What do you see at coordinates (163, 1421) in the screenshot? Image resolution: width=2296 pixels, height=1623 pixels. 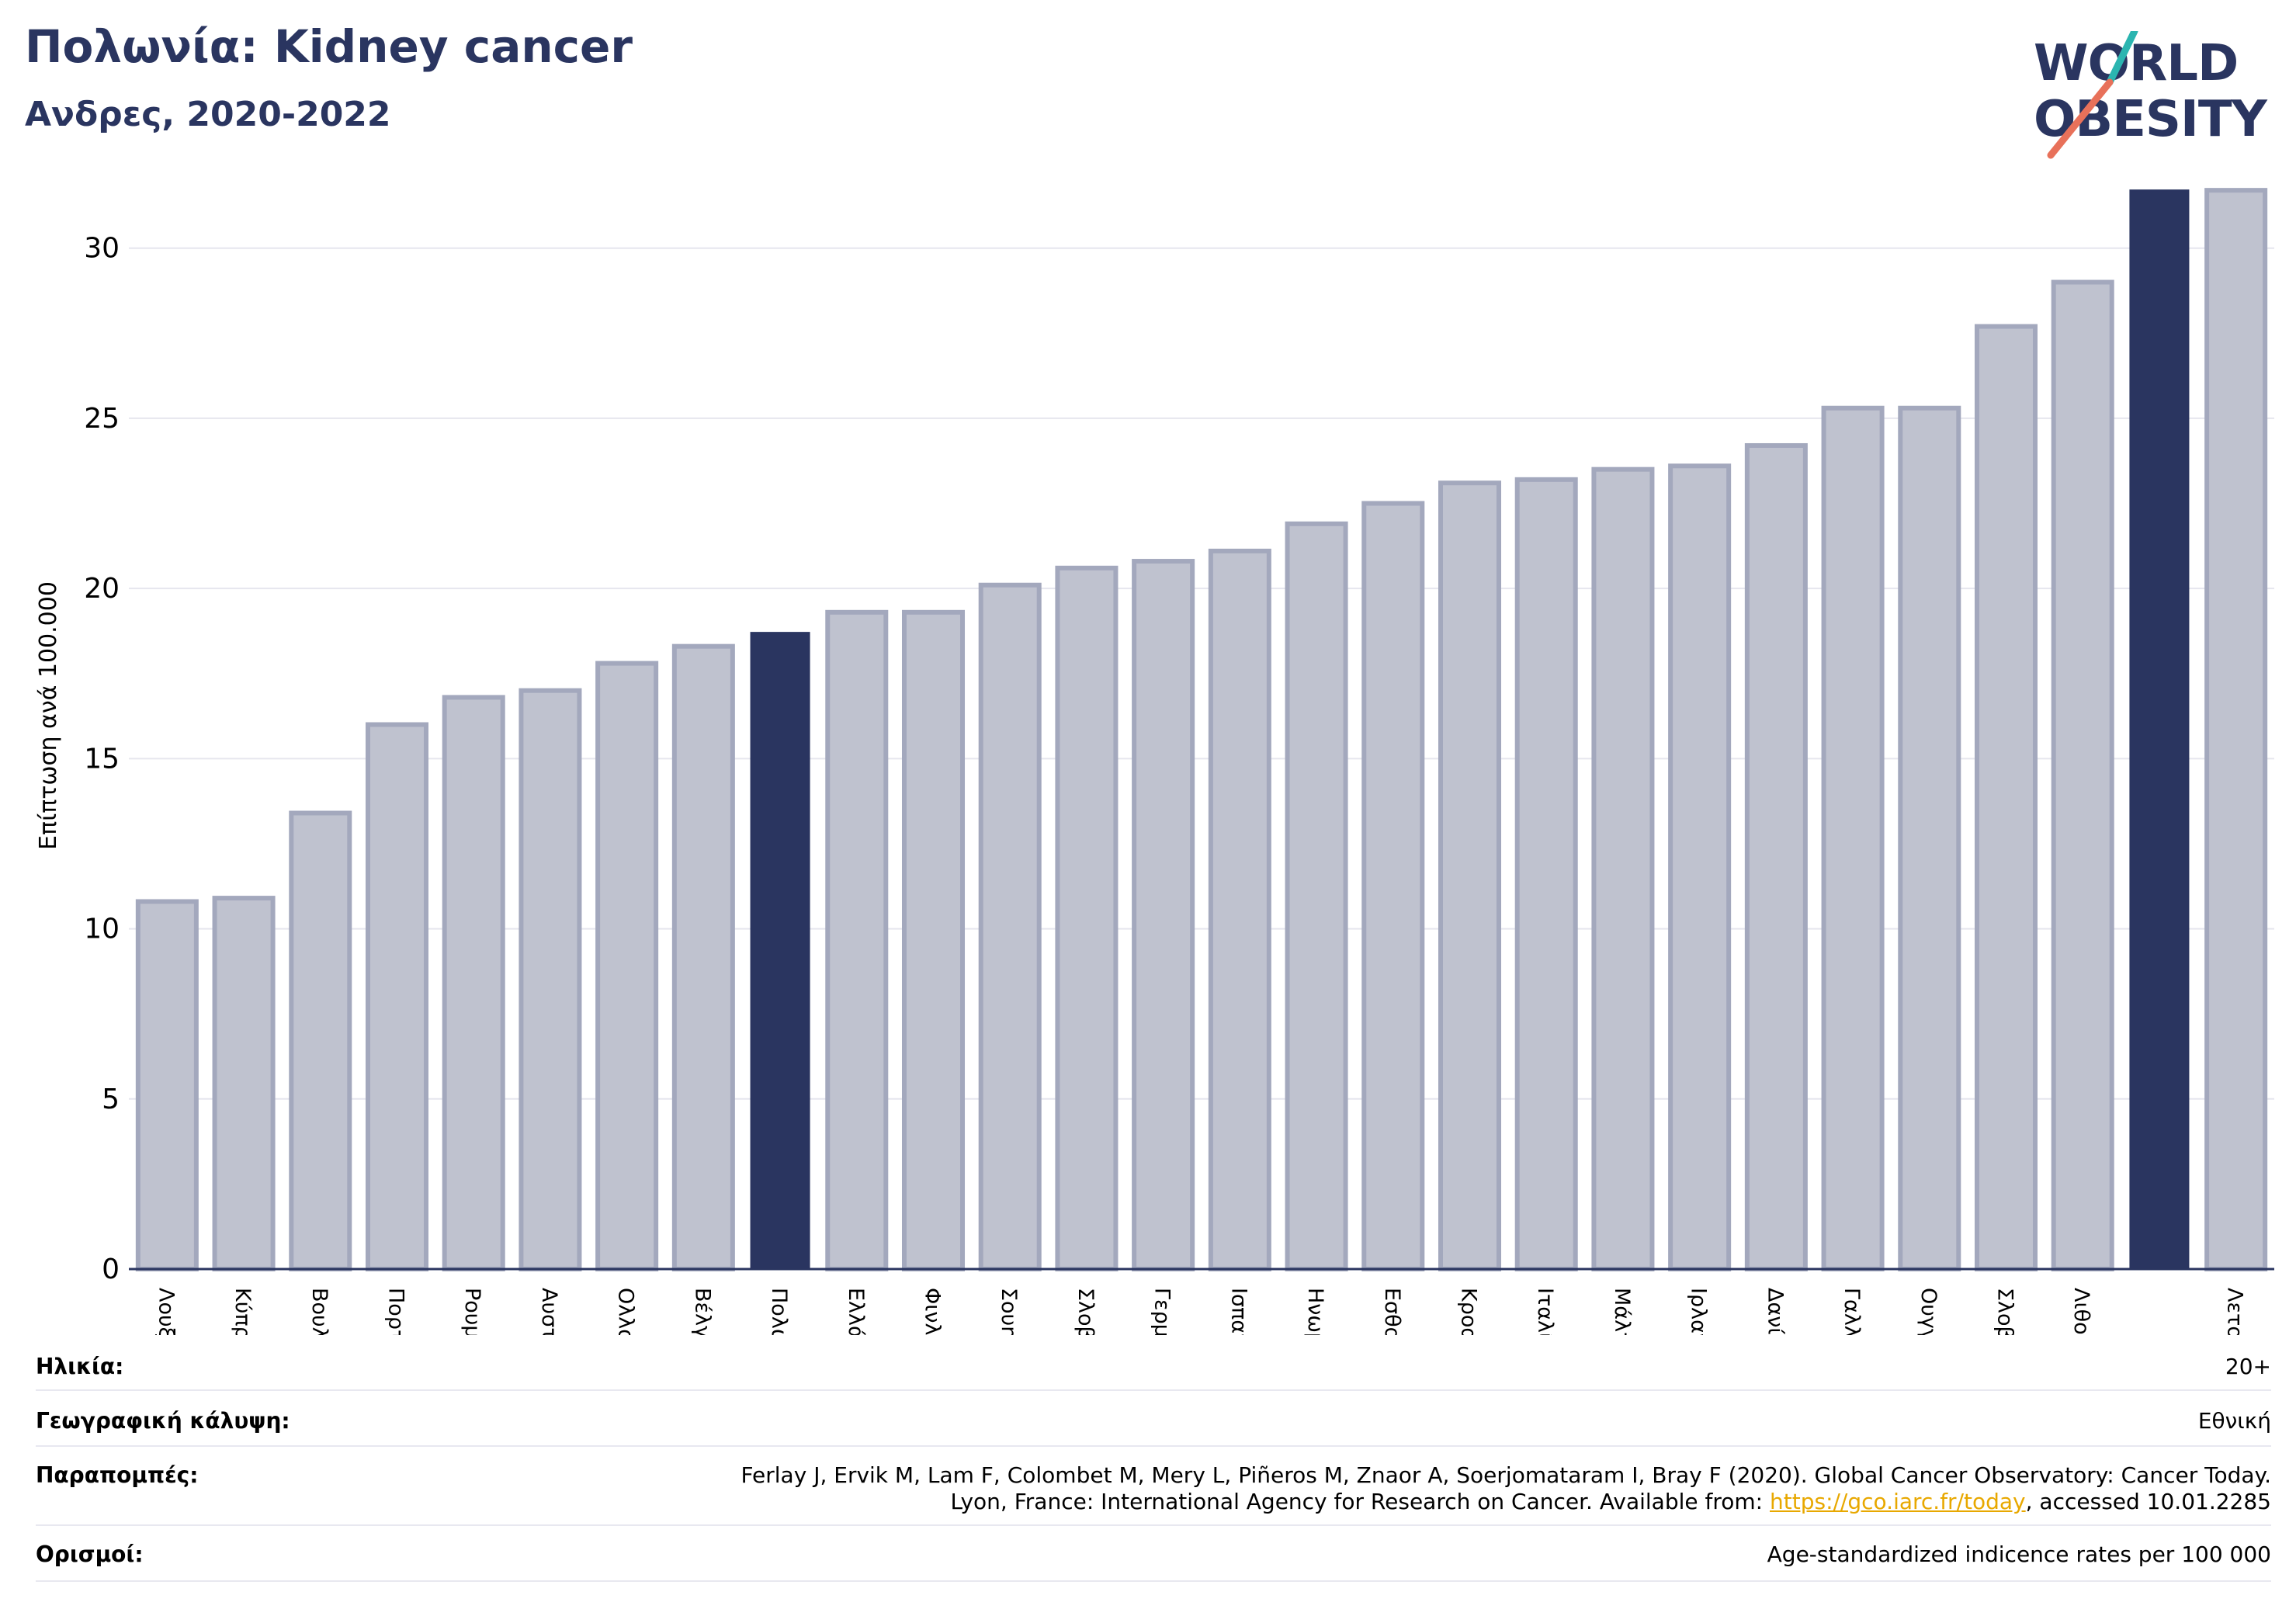 I see `coverage-label: Γεωγραφική κάλυψη:` at bounding box center [163, 1421].